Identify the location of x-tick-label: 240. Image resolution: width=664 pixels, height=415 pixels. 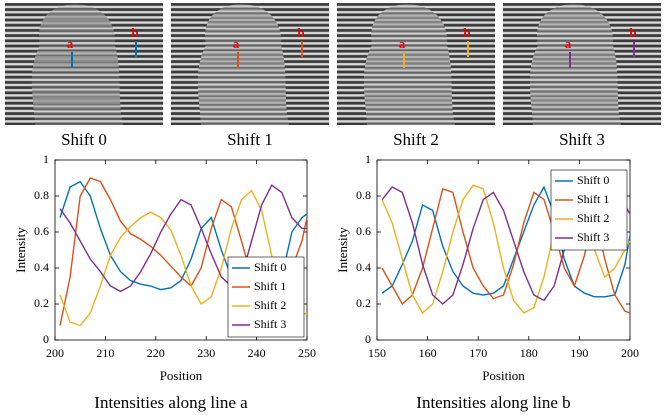
(257, 353).